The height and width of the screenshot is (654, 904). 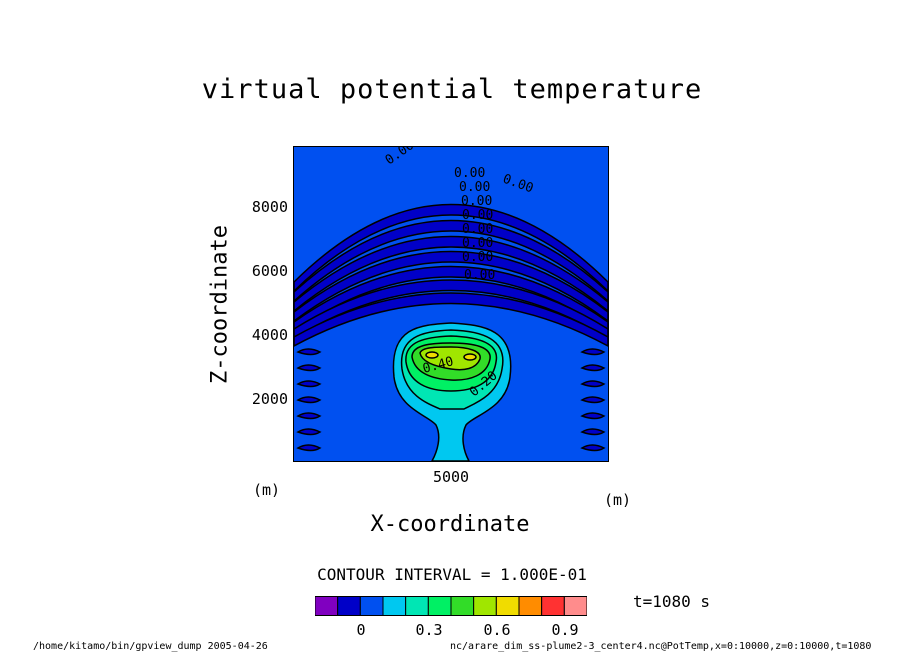 I want to click on y-tick-label: 4000, so click(x=269, y=335).